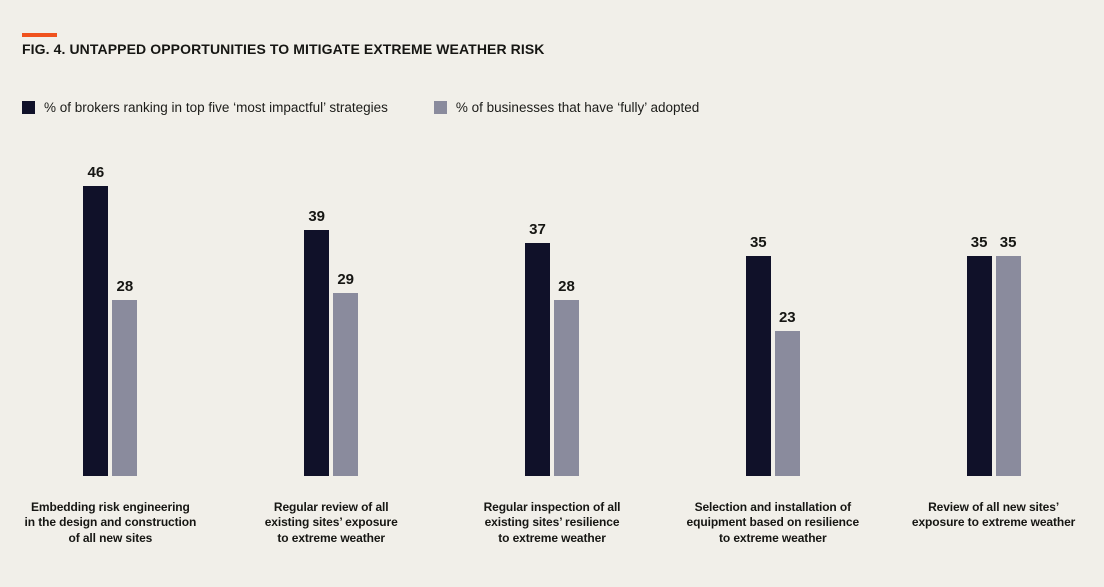 Image resolution: width=1104 pixels, height=587 pixels. Describe the element at coordinates (317, 217) in the screenshot. I see `bar-value-brokers: 39` at that location.